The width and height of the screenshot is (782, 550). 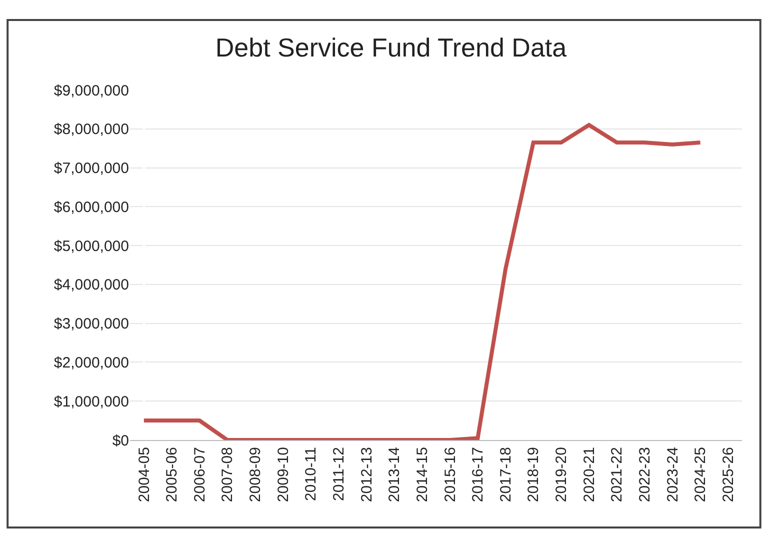 I want to click on x-tick-label: 2012-13, so click(x=367, y=474).